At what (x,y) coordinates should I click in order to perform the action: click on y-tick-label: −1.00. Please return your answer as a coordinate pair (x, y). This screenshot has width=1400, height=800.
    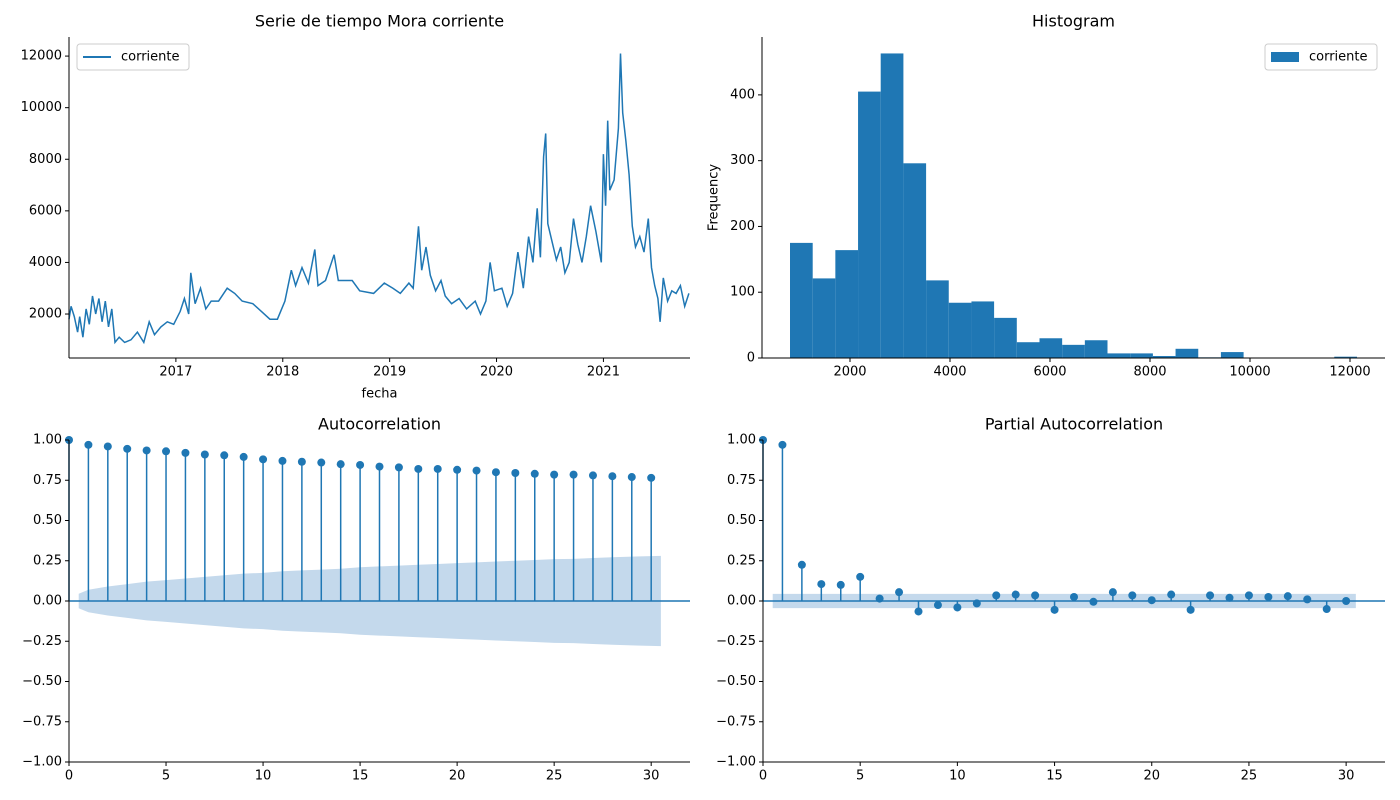
    Looking at the image, I should click on (42, 762).